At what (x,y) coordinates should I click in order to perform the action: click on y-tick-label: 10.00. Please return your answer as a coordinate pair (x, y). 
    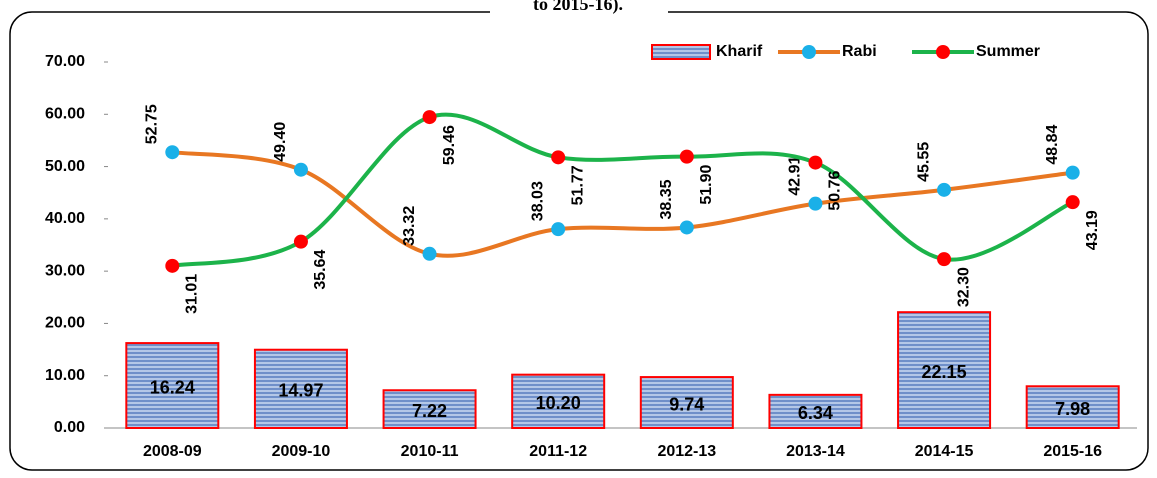
    Looking at the image, I should click on (65, 375).